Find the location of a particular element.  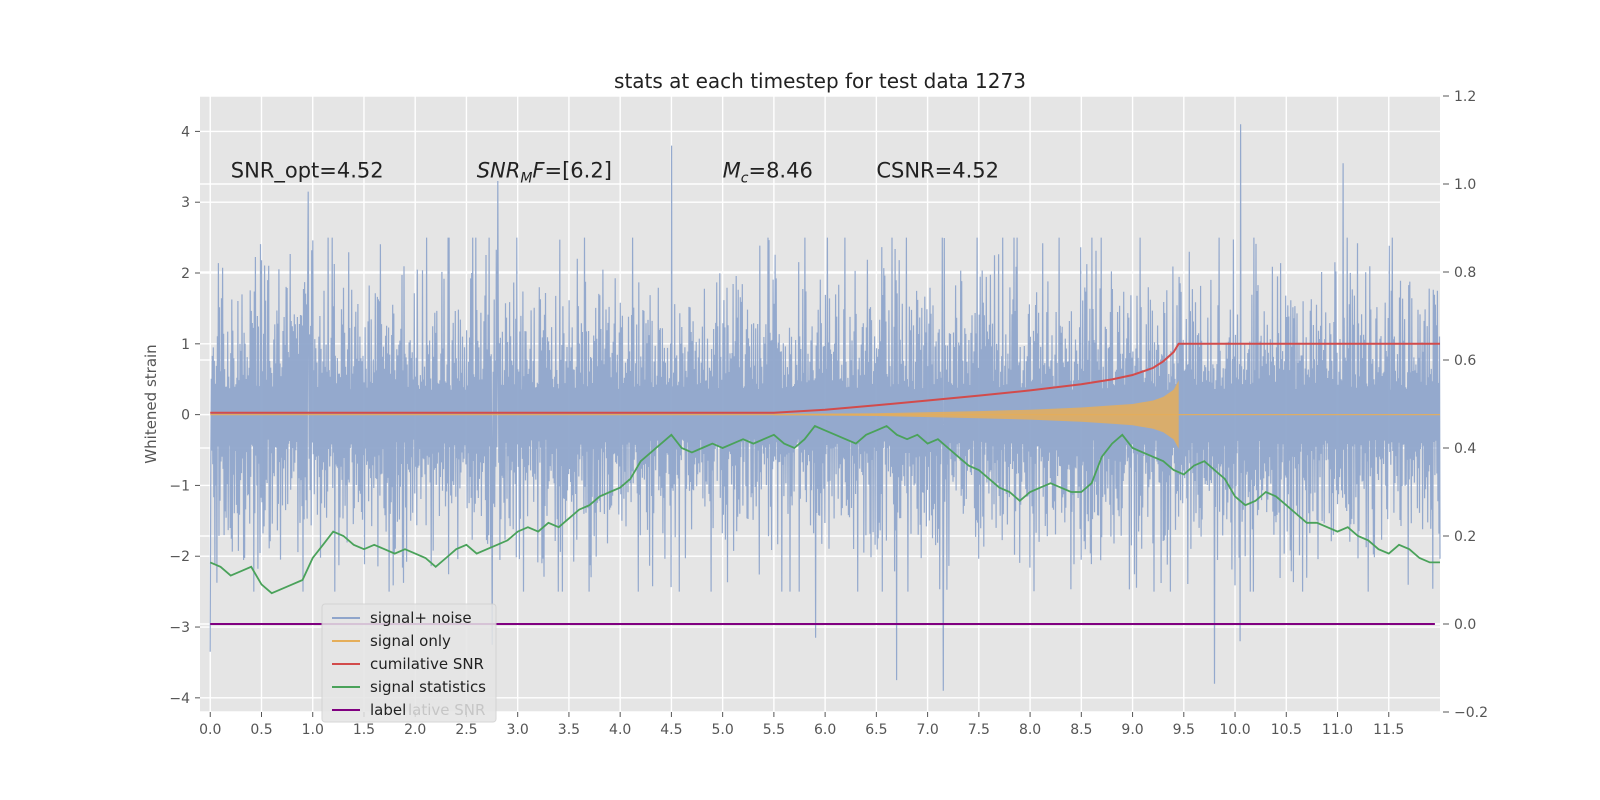

x-tick-label: 6.5 is located at coordinates (876, 730).